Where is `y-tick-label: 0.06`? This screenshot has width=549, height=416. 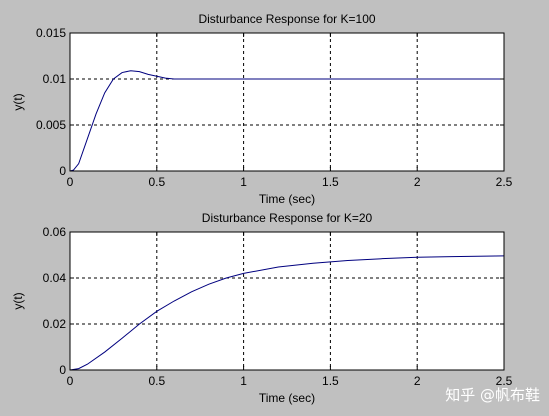 y-tick-label: 0.06 is located at coordinates (55, 232).